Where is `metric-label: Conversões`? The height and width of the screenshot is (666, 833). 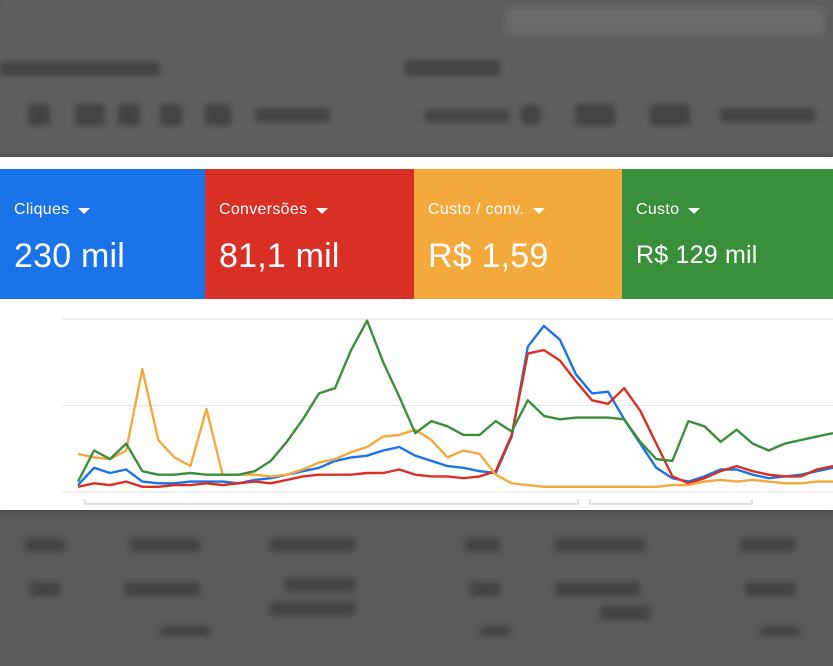 metric-label: Conversões is located at coordinates (316, 210).